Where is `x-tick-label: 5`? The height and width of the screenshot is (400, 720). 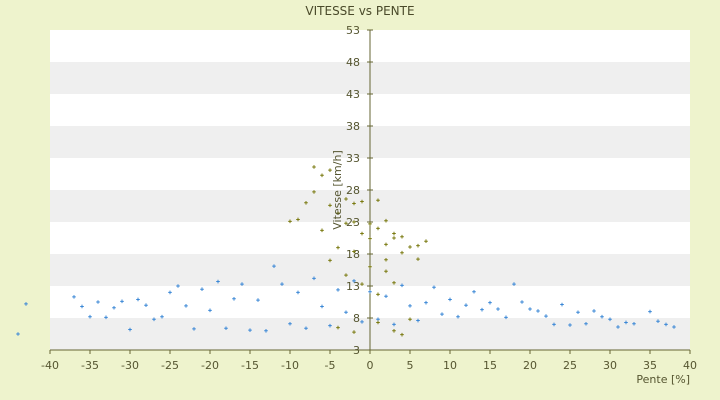 x-tick-label: 5 is located at coordinates (410, 365).